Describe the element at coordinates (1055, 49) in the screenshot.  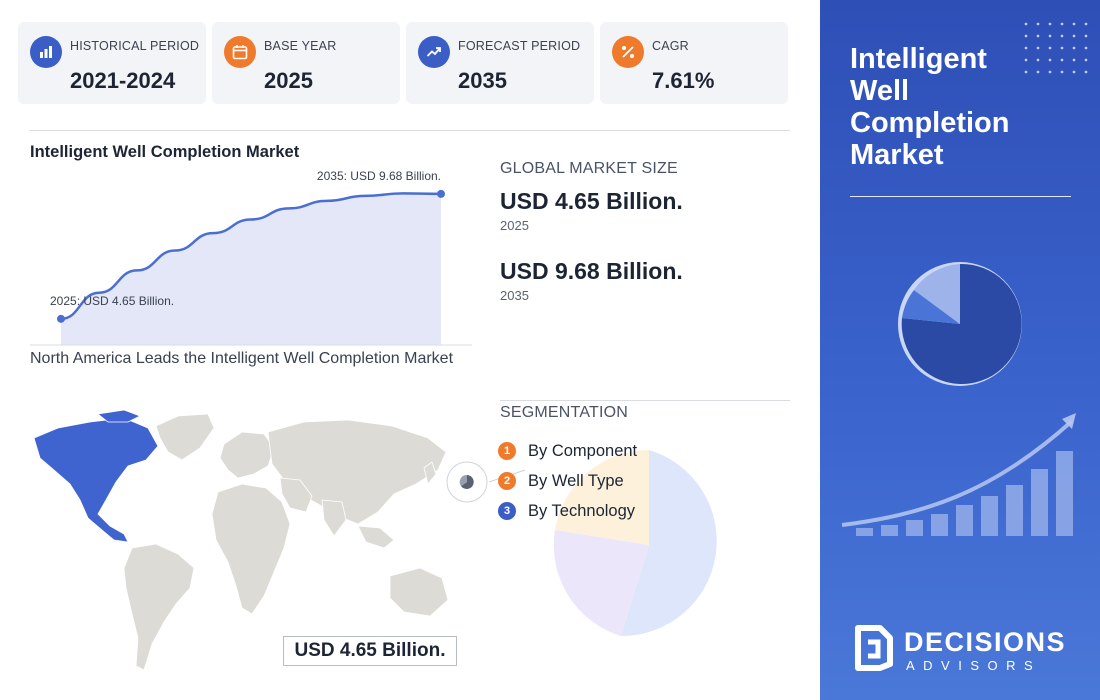
I see `dot-pattern-decoration` at that location.